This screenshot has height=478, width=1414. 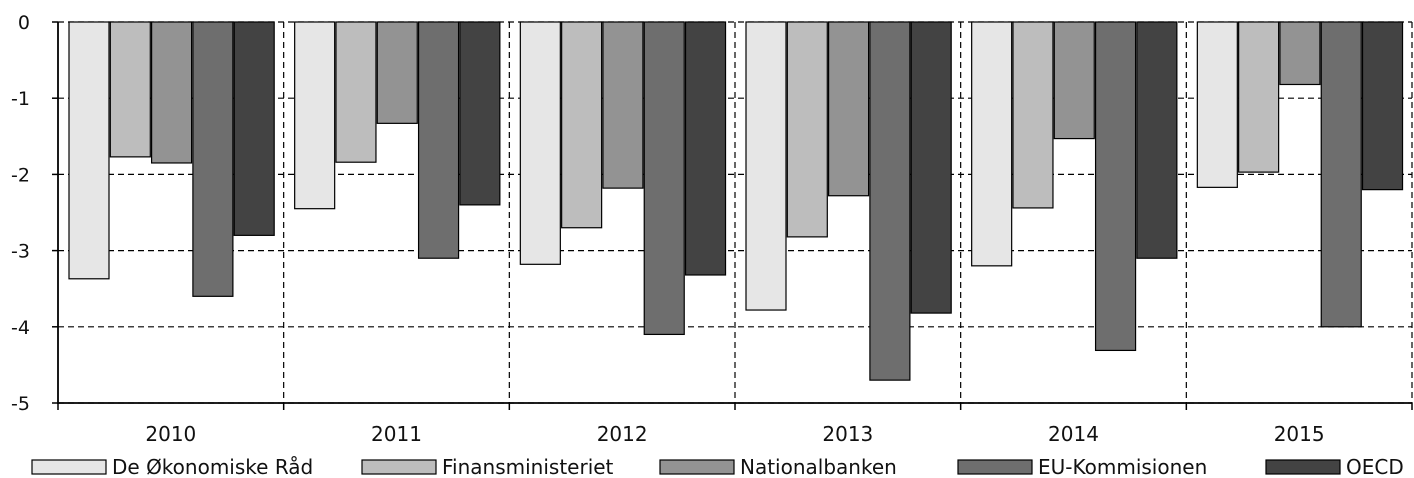 What do you see at coordinates (1122, 466) in the screenshot?
I see `legend-label: EU-Kommisionen` at bounding box center [1122, 466].